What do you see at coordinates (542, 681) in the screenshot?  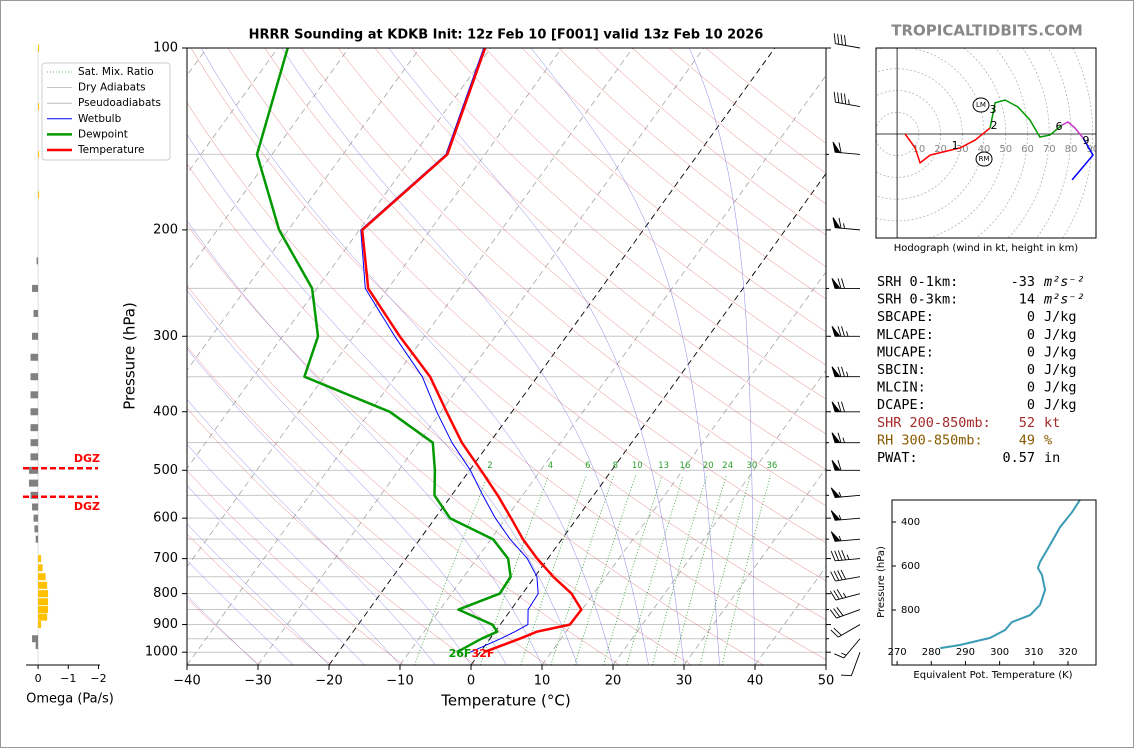 I see `x-tick-label: 10` at bounding box center [542, 681].